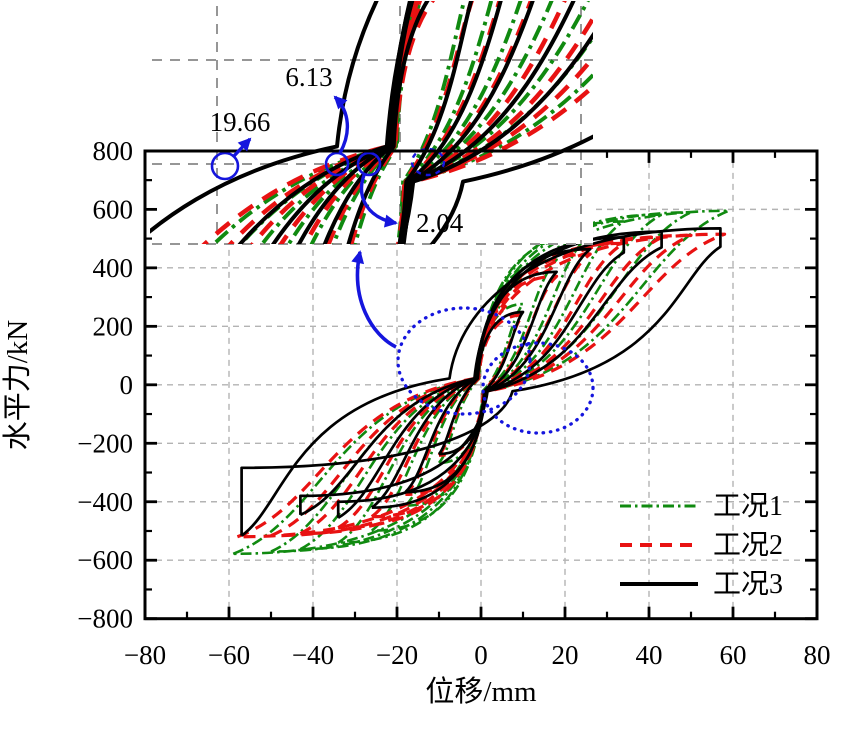 The width and height of the screenshot is (853, 729). I want to click on x-tick-label: −40, so click(313, 655).